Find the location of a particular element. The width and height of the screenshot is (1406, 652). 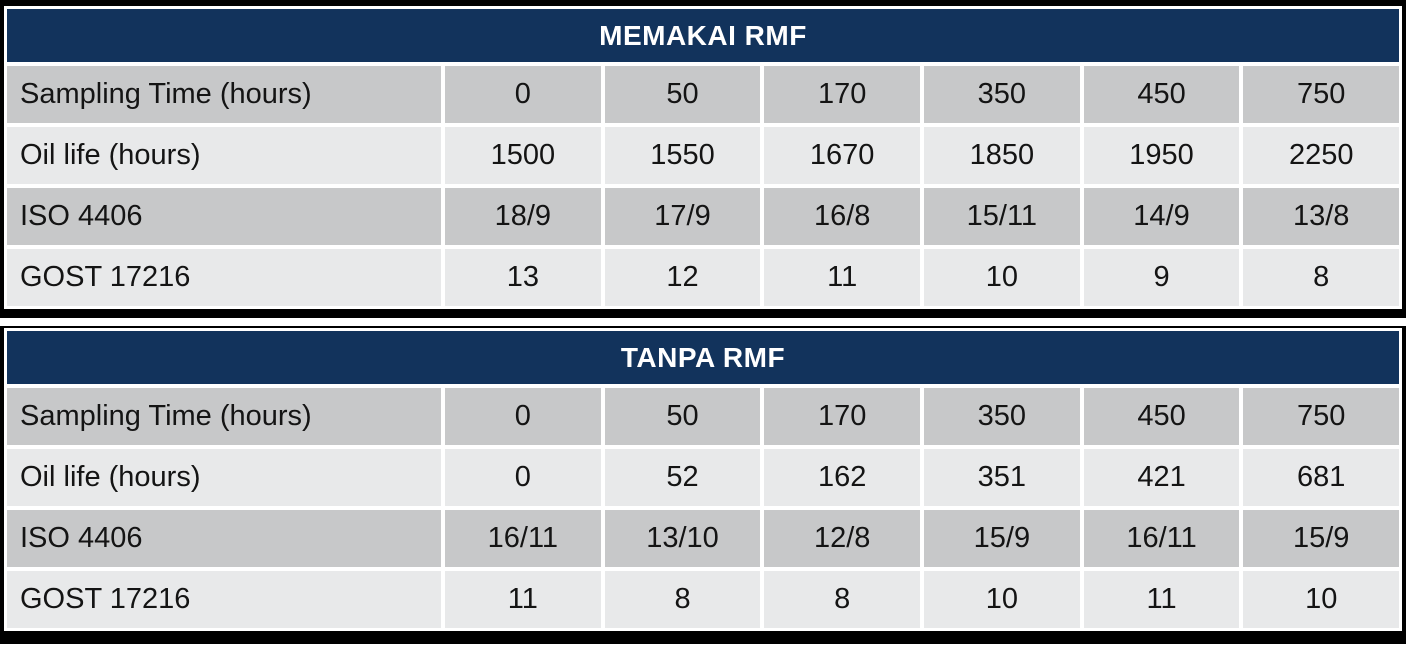

table-row: Oil life (hours) 1500 1550 1670 1850 1950 2250 is located at coordinates (703, 155).